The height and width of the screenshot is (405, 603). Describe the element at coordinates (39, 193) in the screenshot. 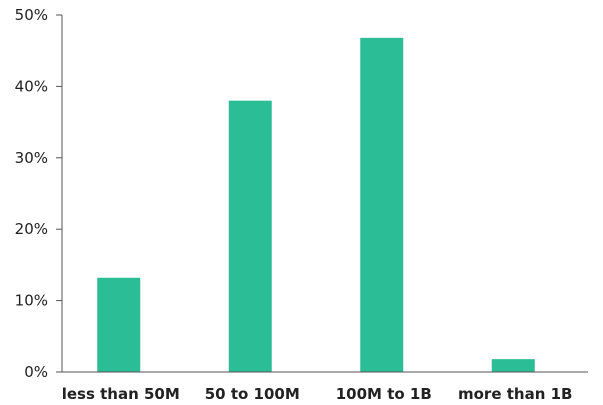

I see `y-axis: 0% 10% 20% 30% 40% 50%` at that location.